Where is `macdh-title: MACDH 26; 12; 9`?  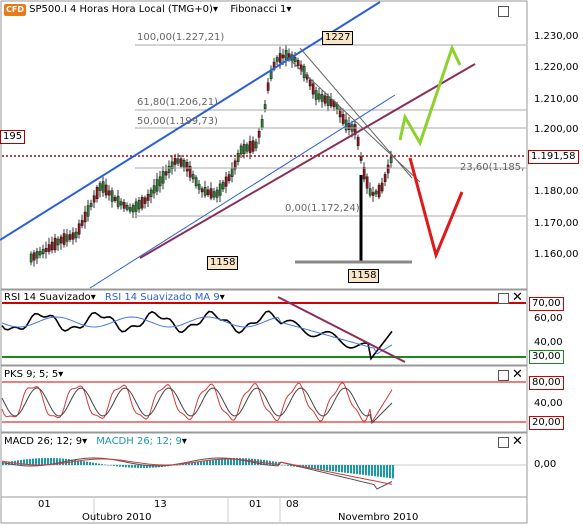
macdh-title: MACDH 26; 12; 9 is located at coordinates (139, 441).